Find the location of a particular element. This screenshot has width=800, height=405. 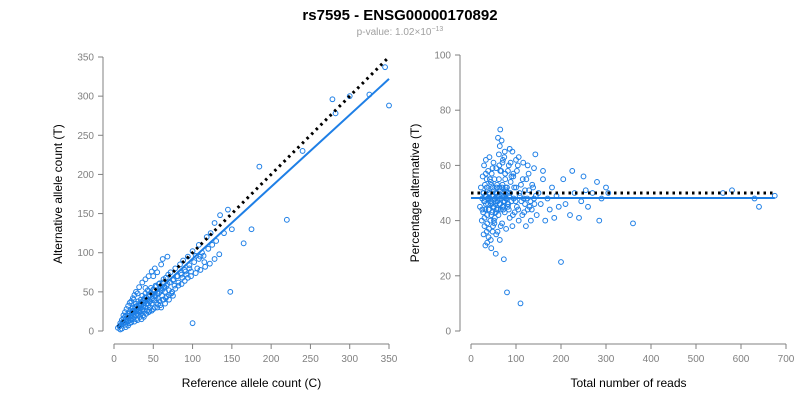

left-x-tick-label: 350 is located at coordinates (389, 359).